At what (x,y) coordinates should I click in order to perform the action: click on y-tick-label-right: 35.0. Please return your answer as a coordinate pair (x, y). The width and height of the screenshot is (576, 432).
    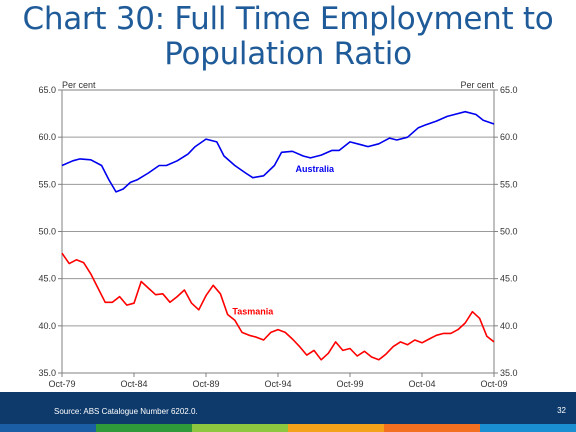
    Looking at the image, I should click on (509, 373).